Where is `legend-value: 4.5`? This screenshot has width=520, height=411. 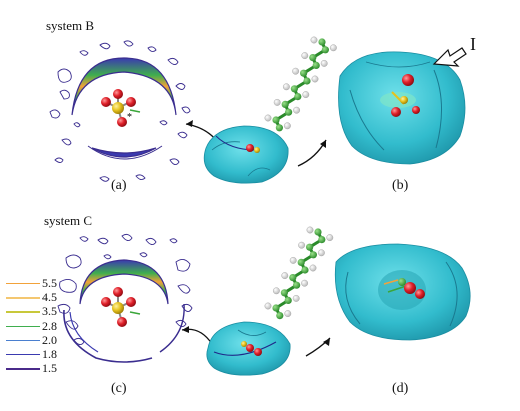 legend-value: 4.5 is located at coordinates (49, 297).